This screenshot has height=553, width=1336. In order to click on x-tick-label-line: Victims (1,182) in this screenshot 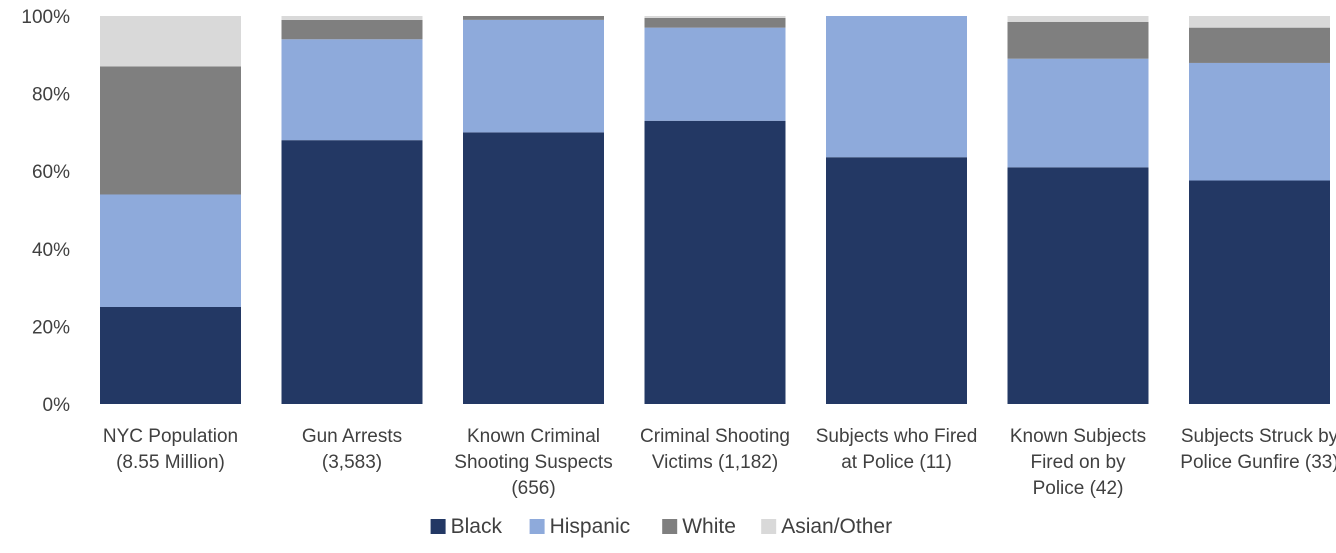, I will do `click(715, 462)`.